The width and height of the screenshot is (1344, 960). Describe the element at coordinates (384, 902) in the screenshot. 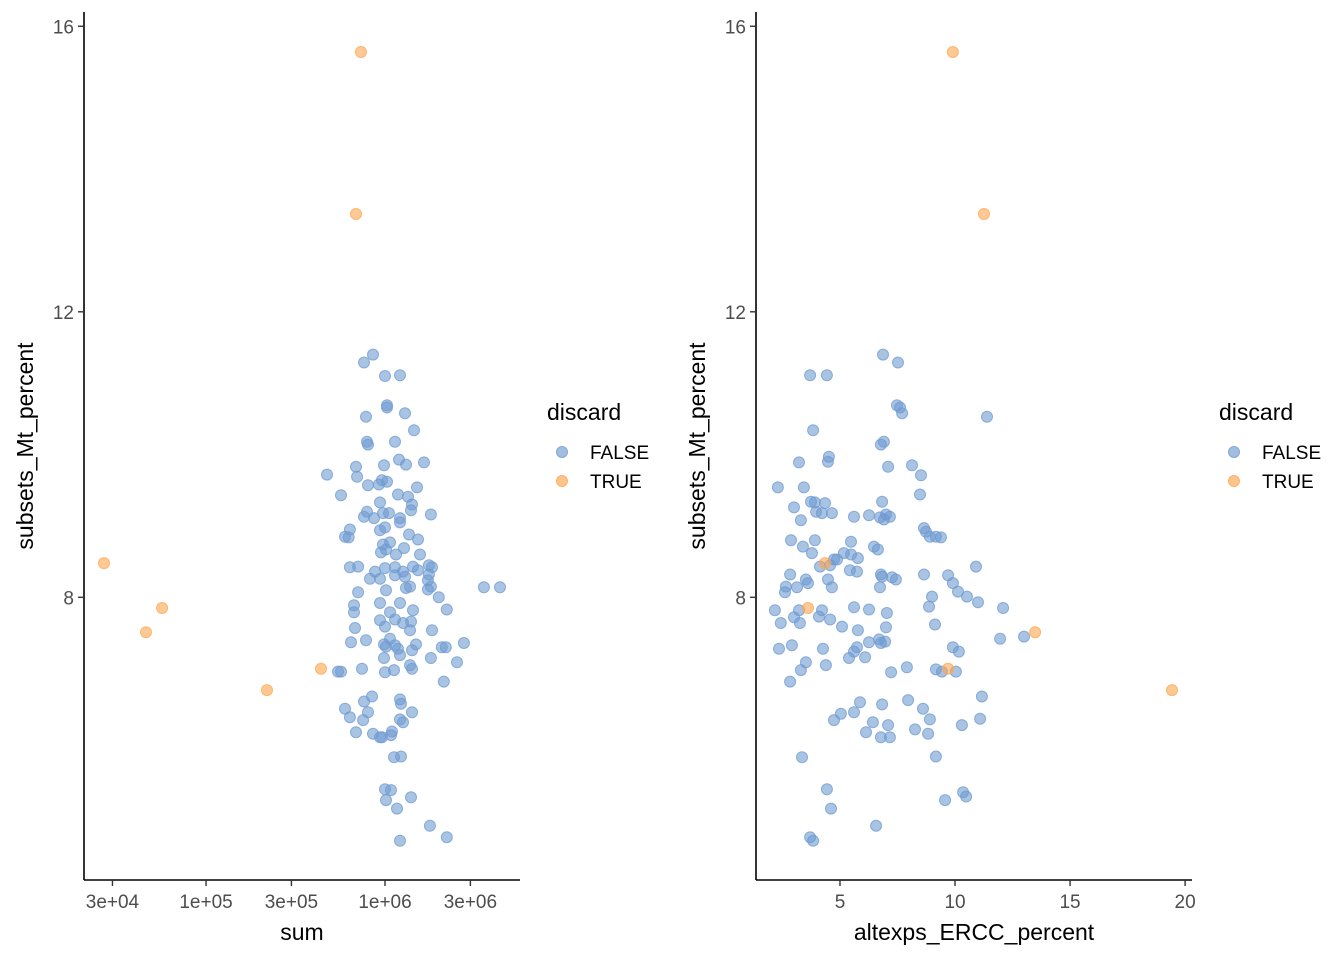

I see `x-tick-label: 1e+06` at that location.